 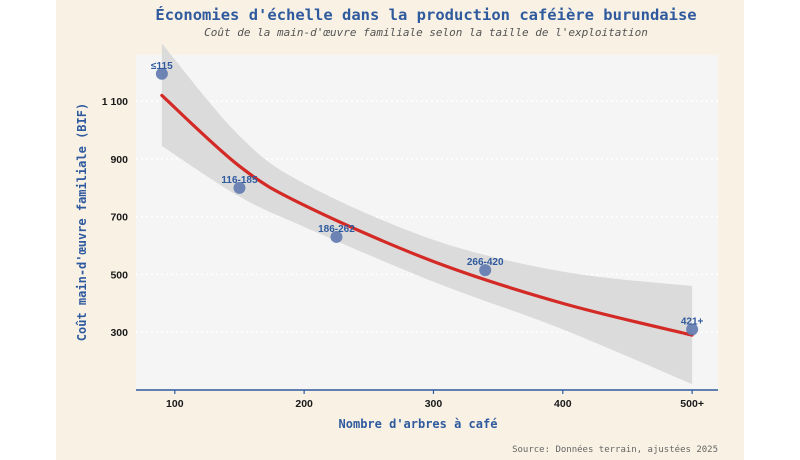 What do you see at coordinates (434, 404) in the screenshot?
I see `x-tick-label: 300` at bounding box center [434, 404].